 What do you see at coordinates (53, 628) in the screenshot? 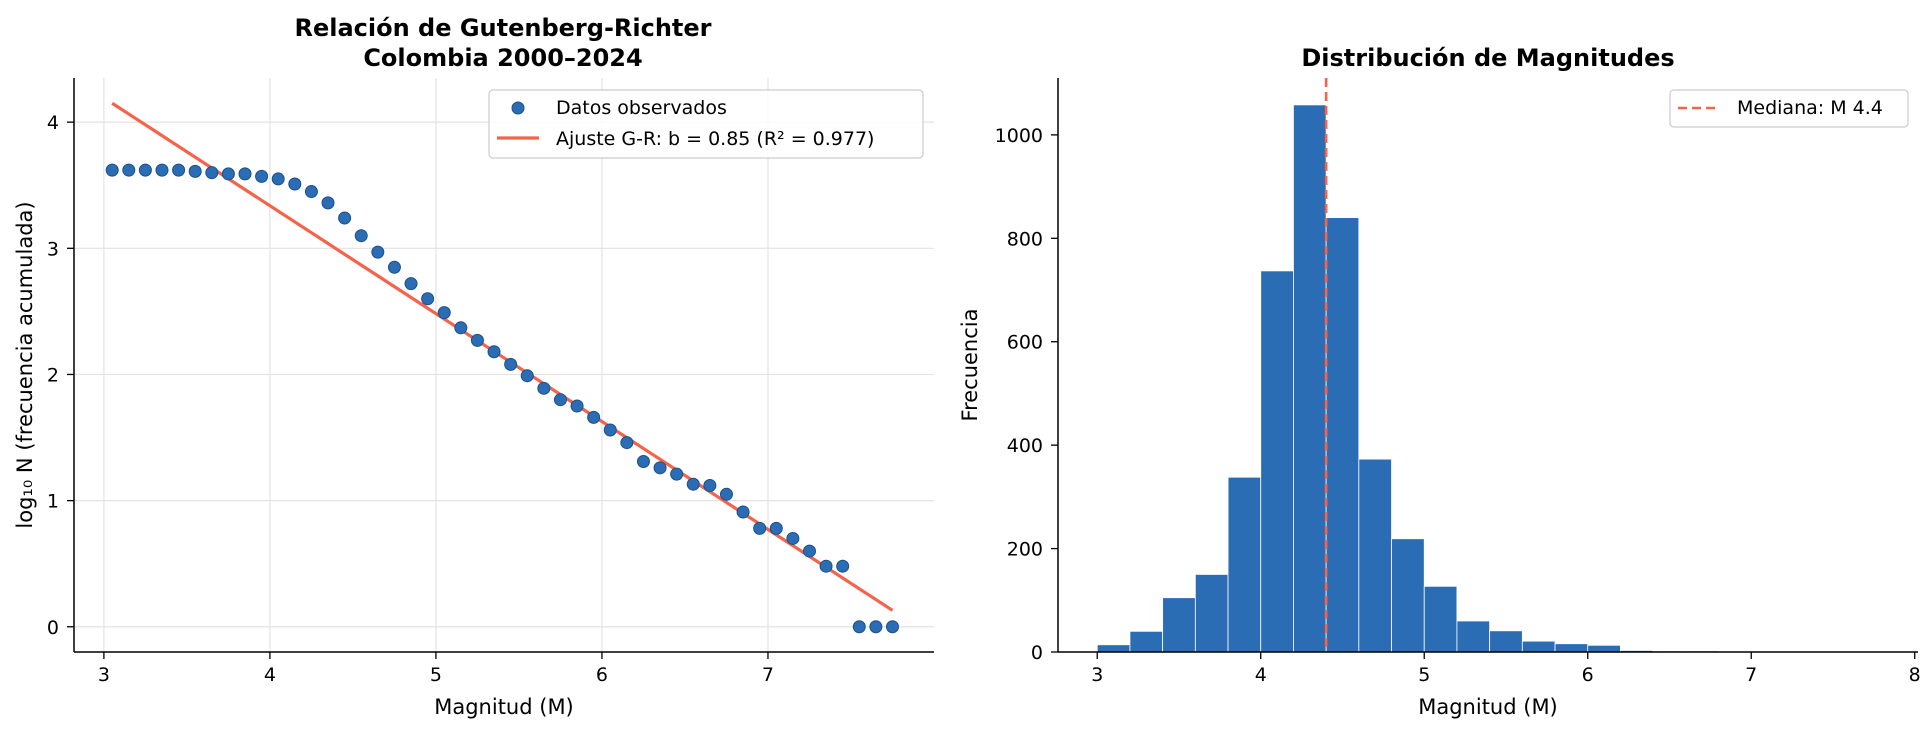
I see `left-y-tick-label: 0` at bounding box center [53, 628].